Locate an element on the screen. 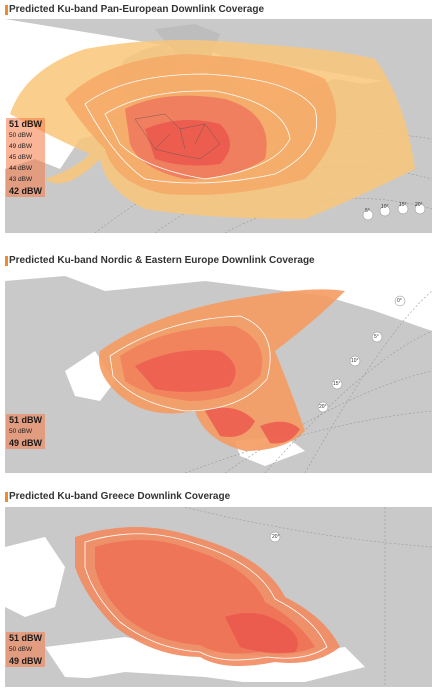 Image resolution: width=437 pixels, height=691 pixels. legend-greece: 51 dBW 50 dBW 49 dBW is located at coordinates (26, 649).